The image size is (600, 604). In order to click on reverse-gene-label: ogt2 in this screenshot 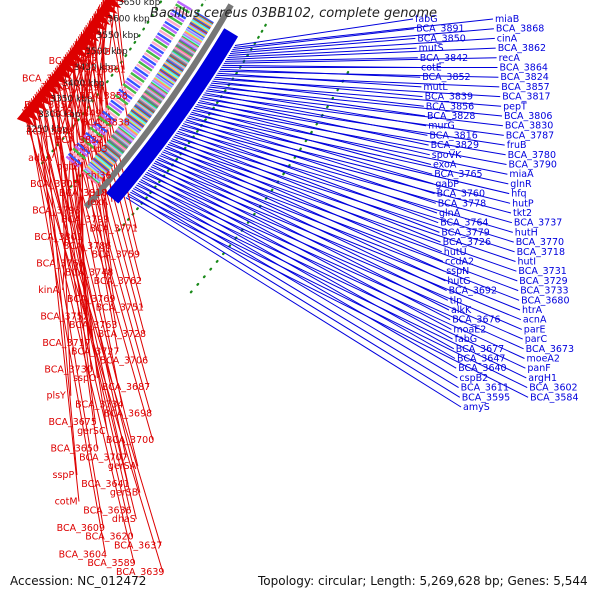, I will do `click(68, 167)`.